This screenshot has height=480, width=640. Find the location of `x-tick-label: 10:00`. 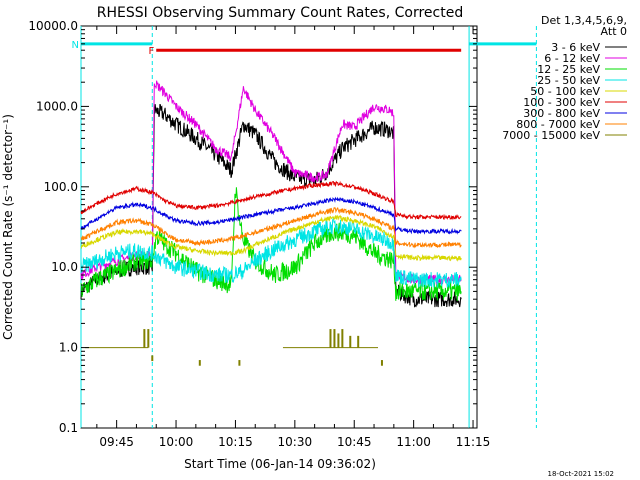

x-tick-label: 10:00 is located at coordinates (176, 442).